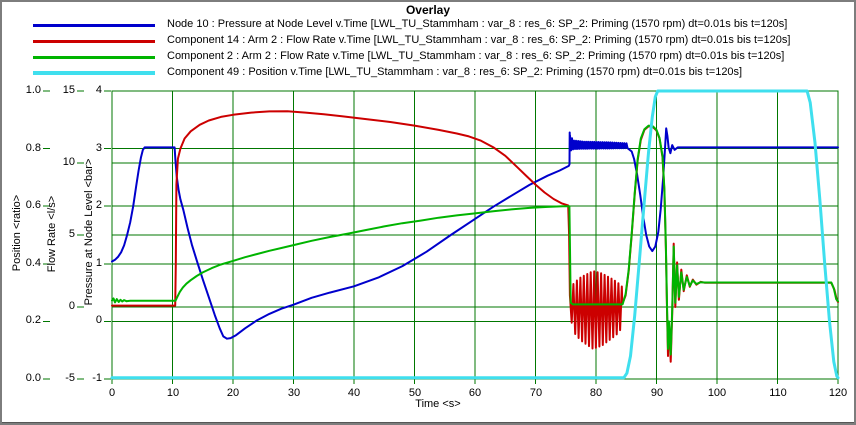 This screenshot has height=425, width=856. What do you see at coordinates (71, 306) in the screenshot?
I see `y-tick-label-flow: 0` at bounding box center [71, 306].